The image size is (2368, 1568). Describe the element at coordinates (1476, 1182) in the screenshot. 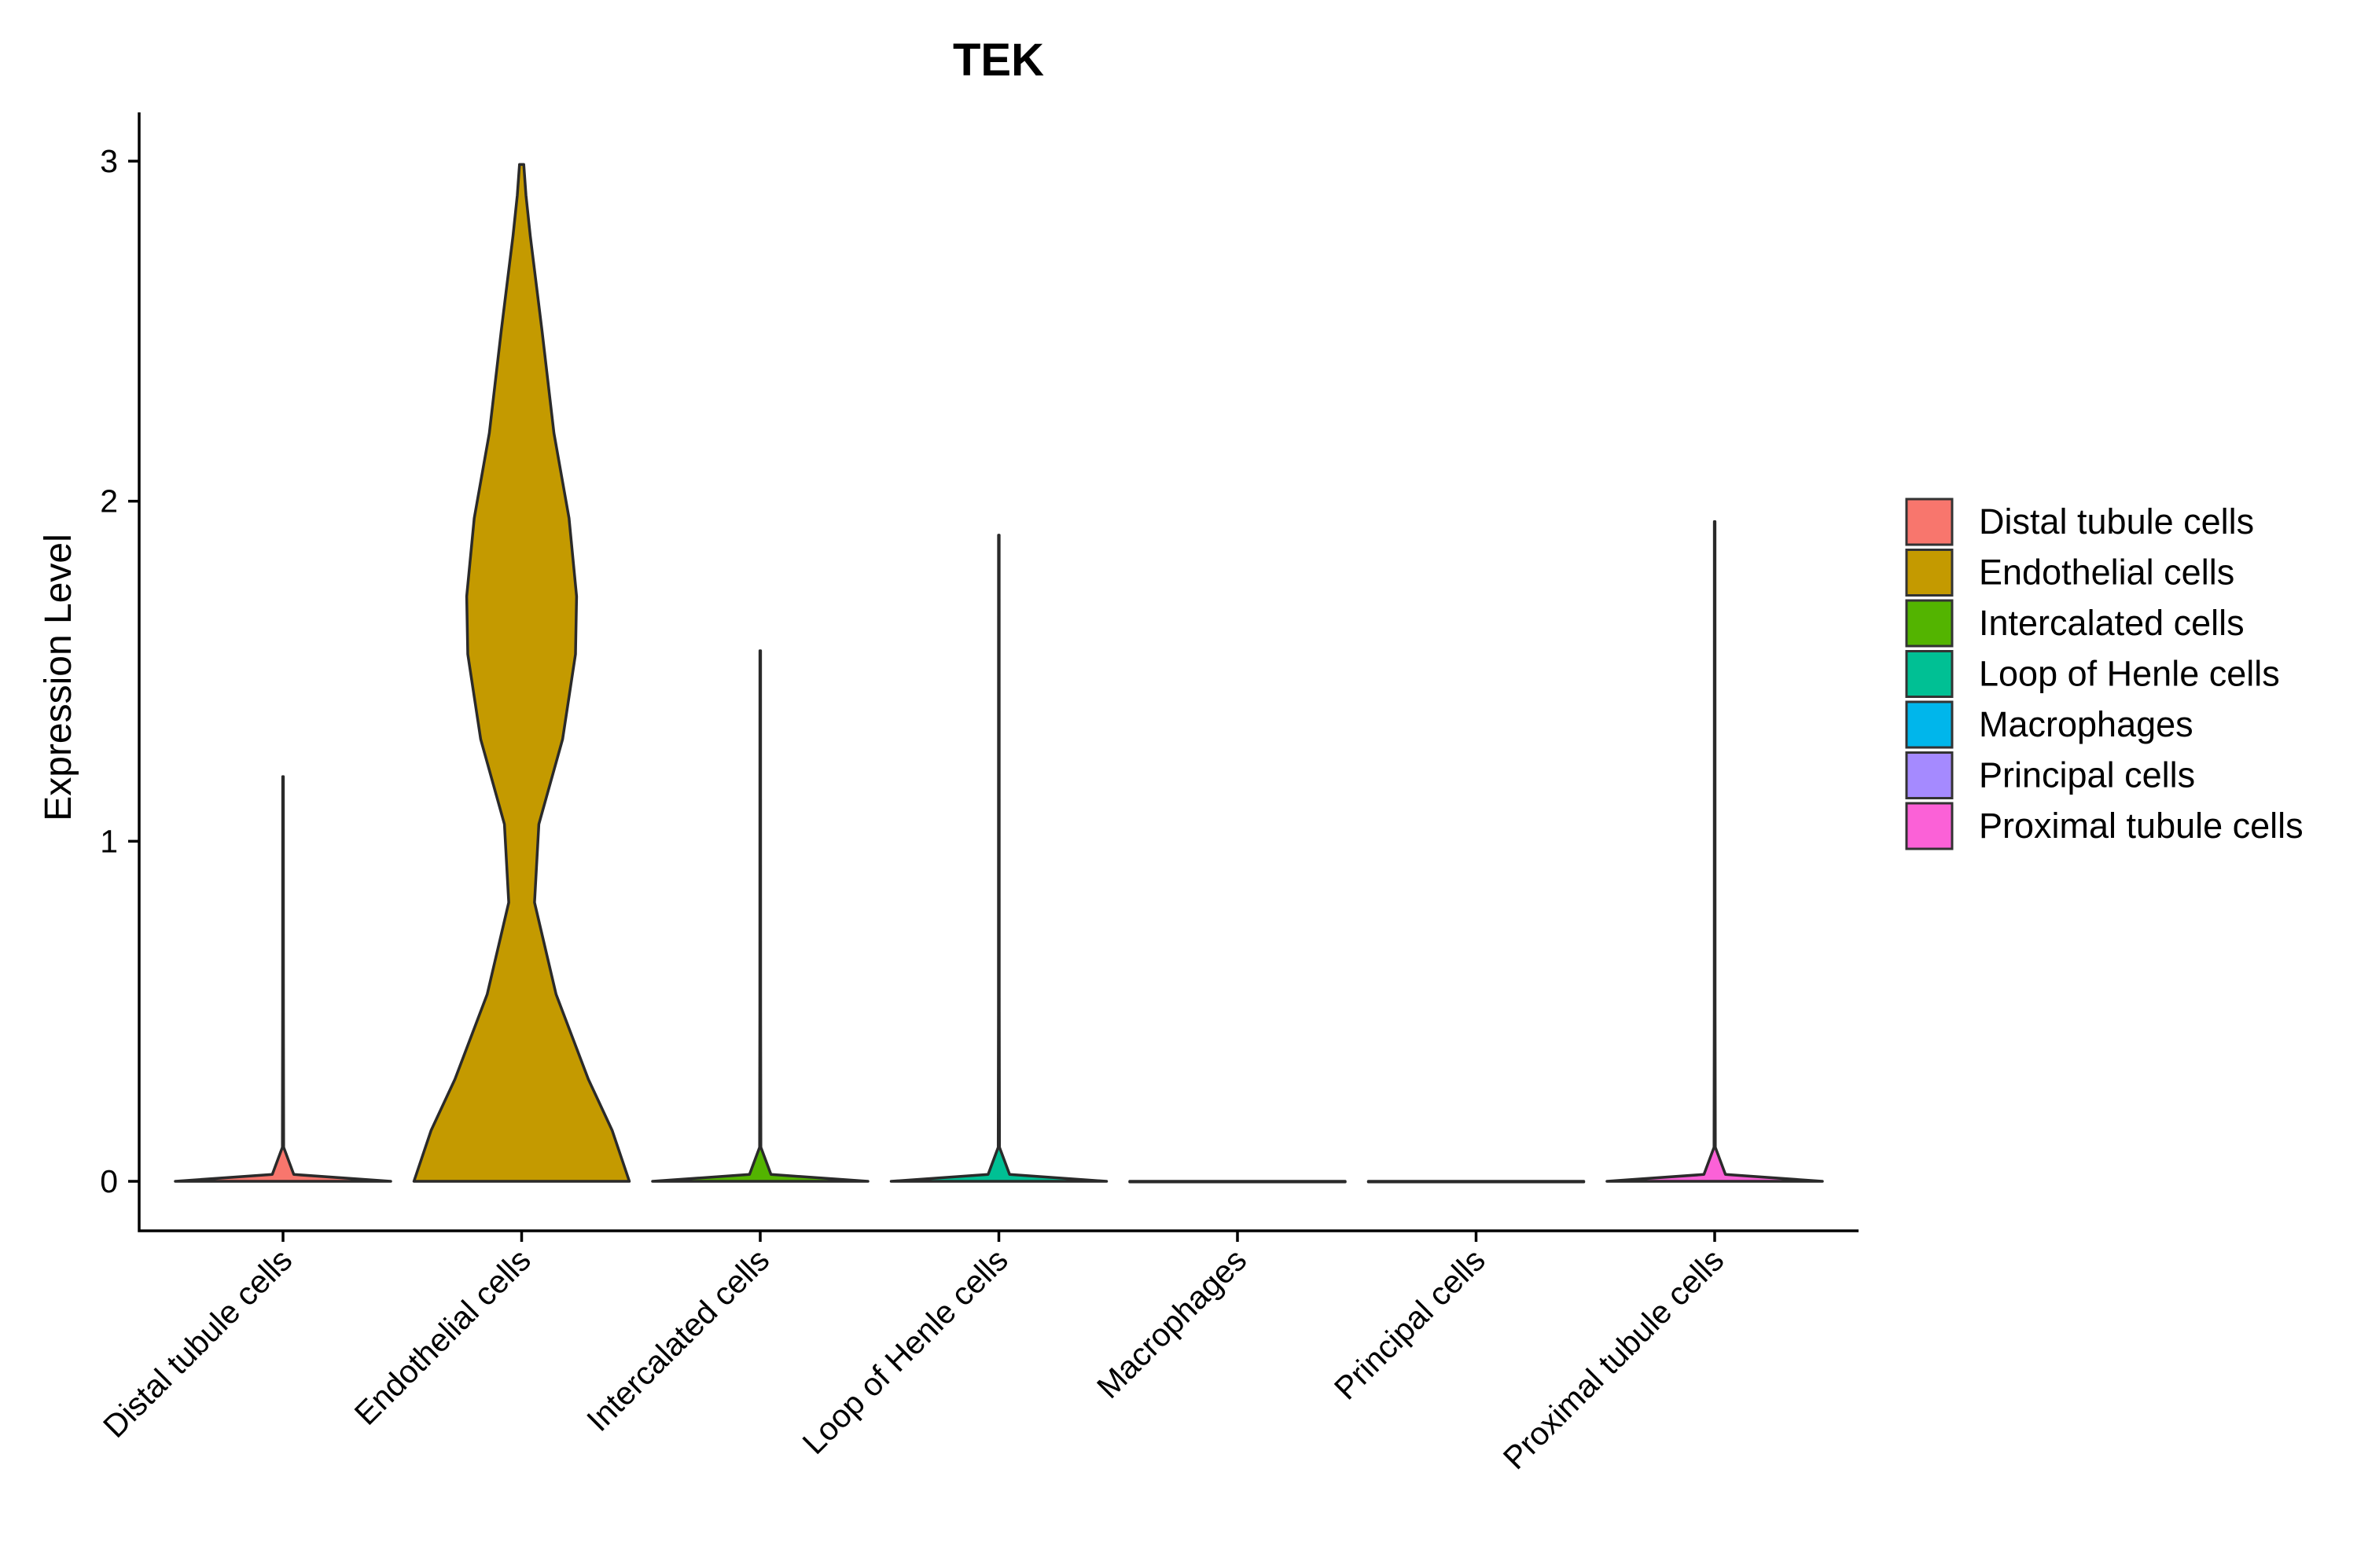

I see `violin-principal-cells` at that location.